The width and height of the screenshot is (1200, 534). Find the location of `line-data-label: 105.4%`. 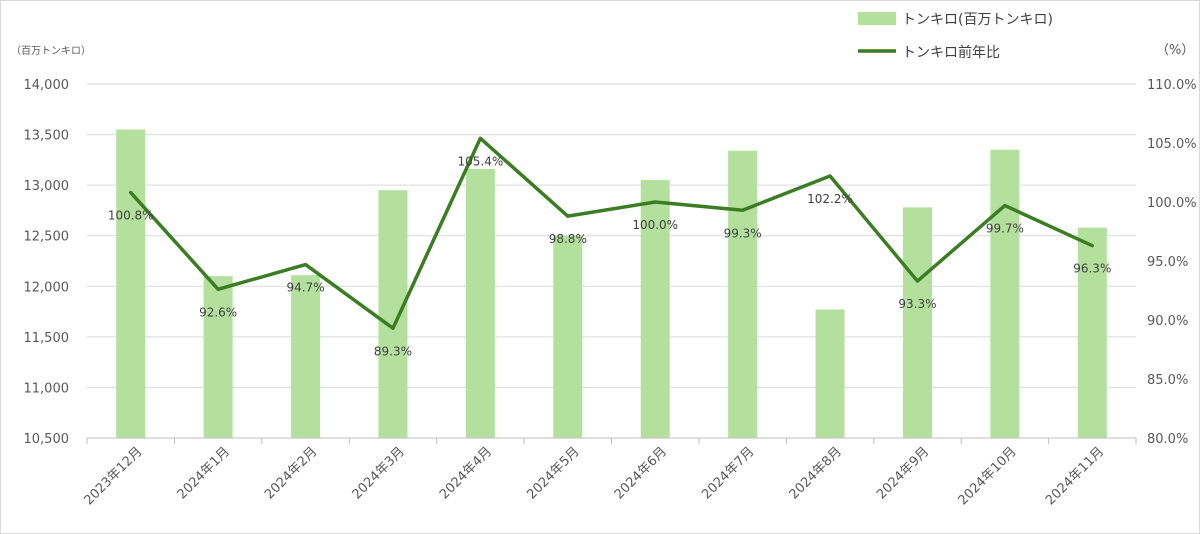

line-data-label: 105.4% is located at coordinates (480, 161).